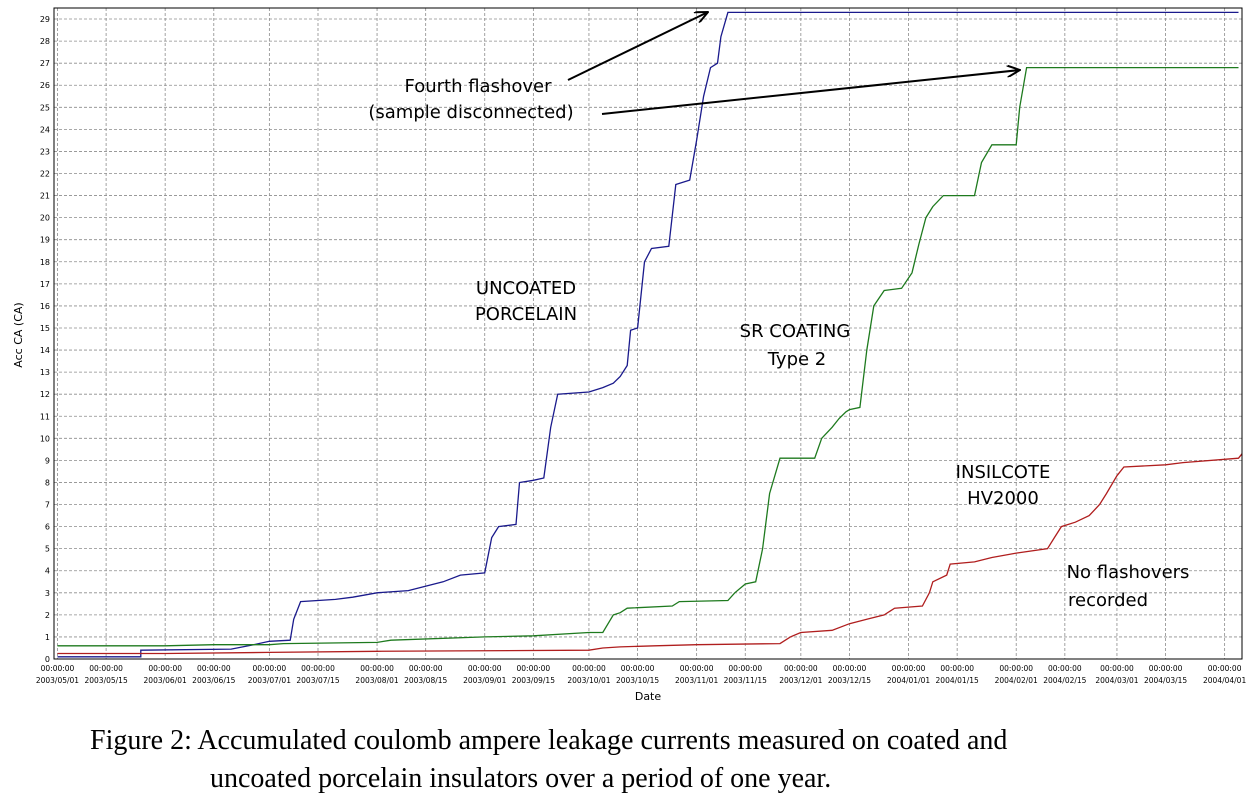 The width and height of the screenshot is (1255, 801). What do you see at coordinates (45, 19) in the screenshot?
I see `y-tick-label: 29` at bounding box center [45, 19].